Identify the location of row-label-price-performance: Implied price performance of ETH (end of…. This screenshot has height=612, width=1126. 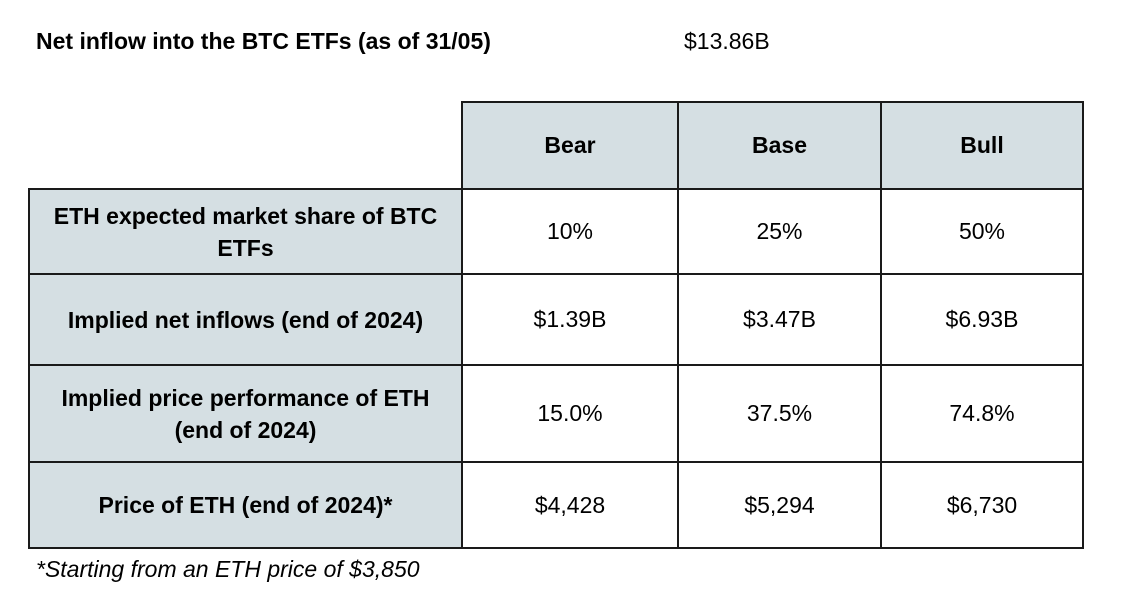
(245, 413).